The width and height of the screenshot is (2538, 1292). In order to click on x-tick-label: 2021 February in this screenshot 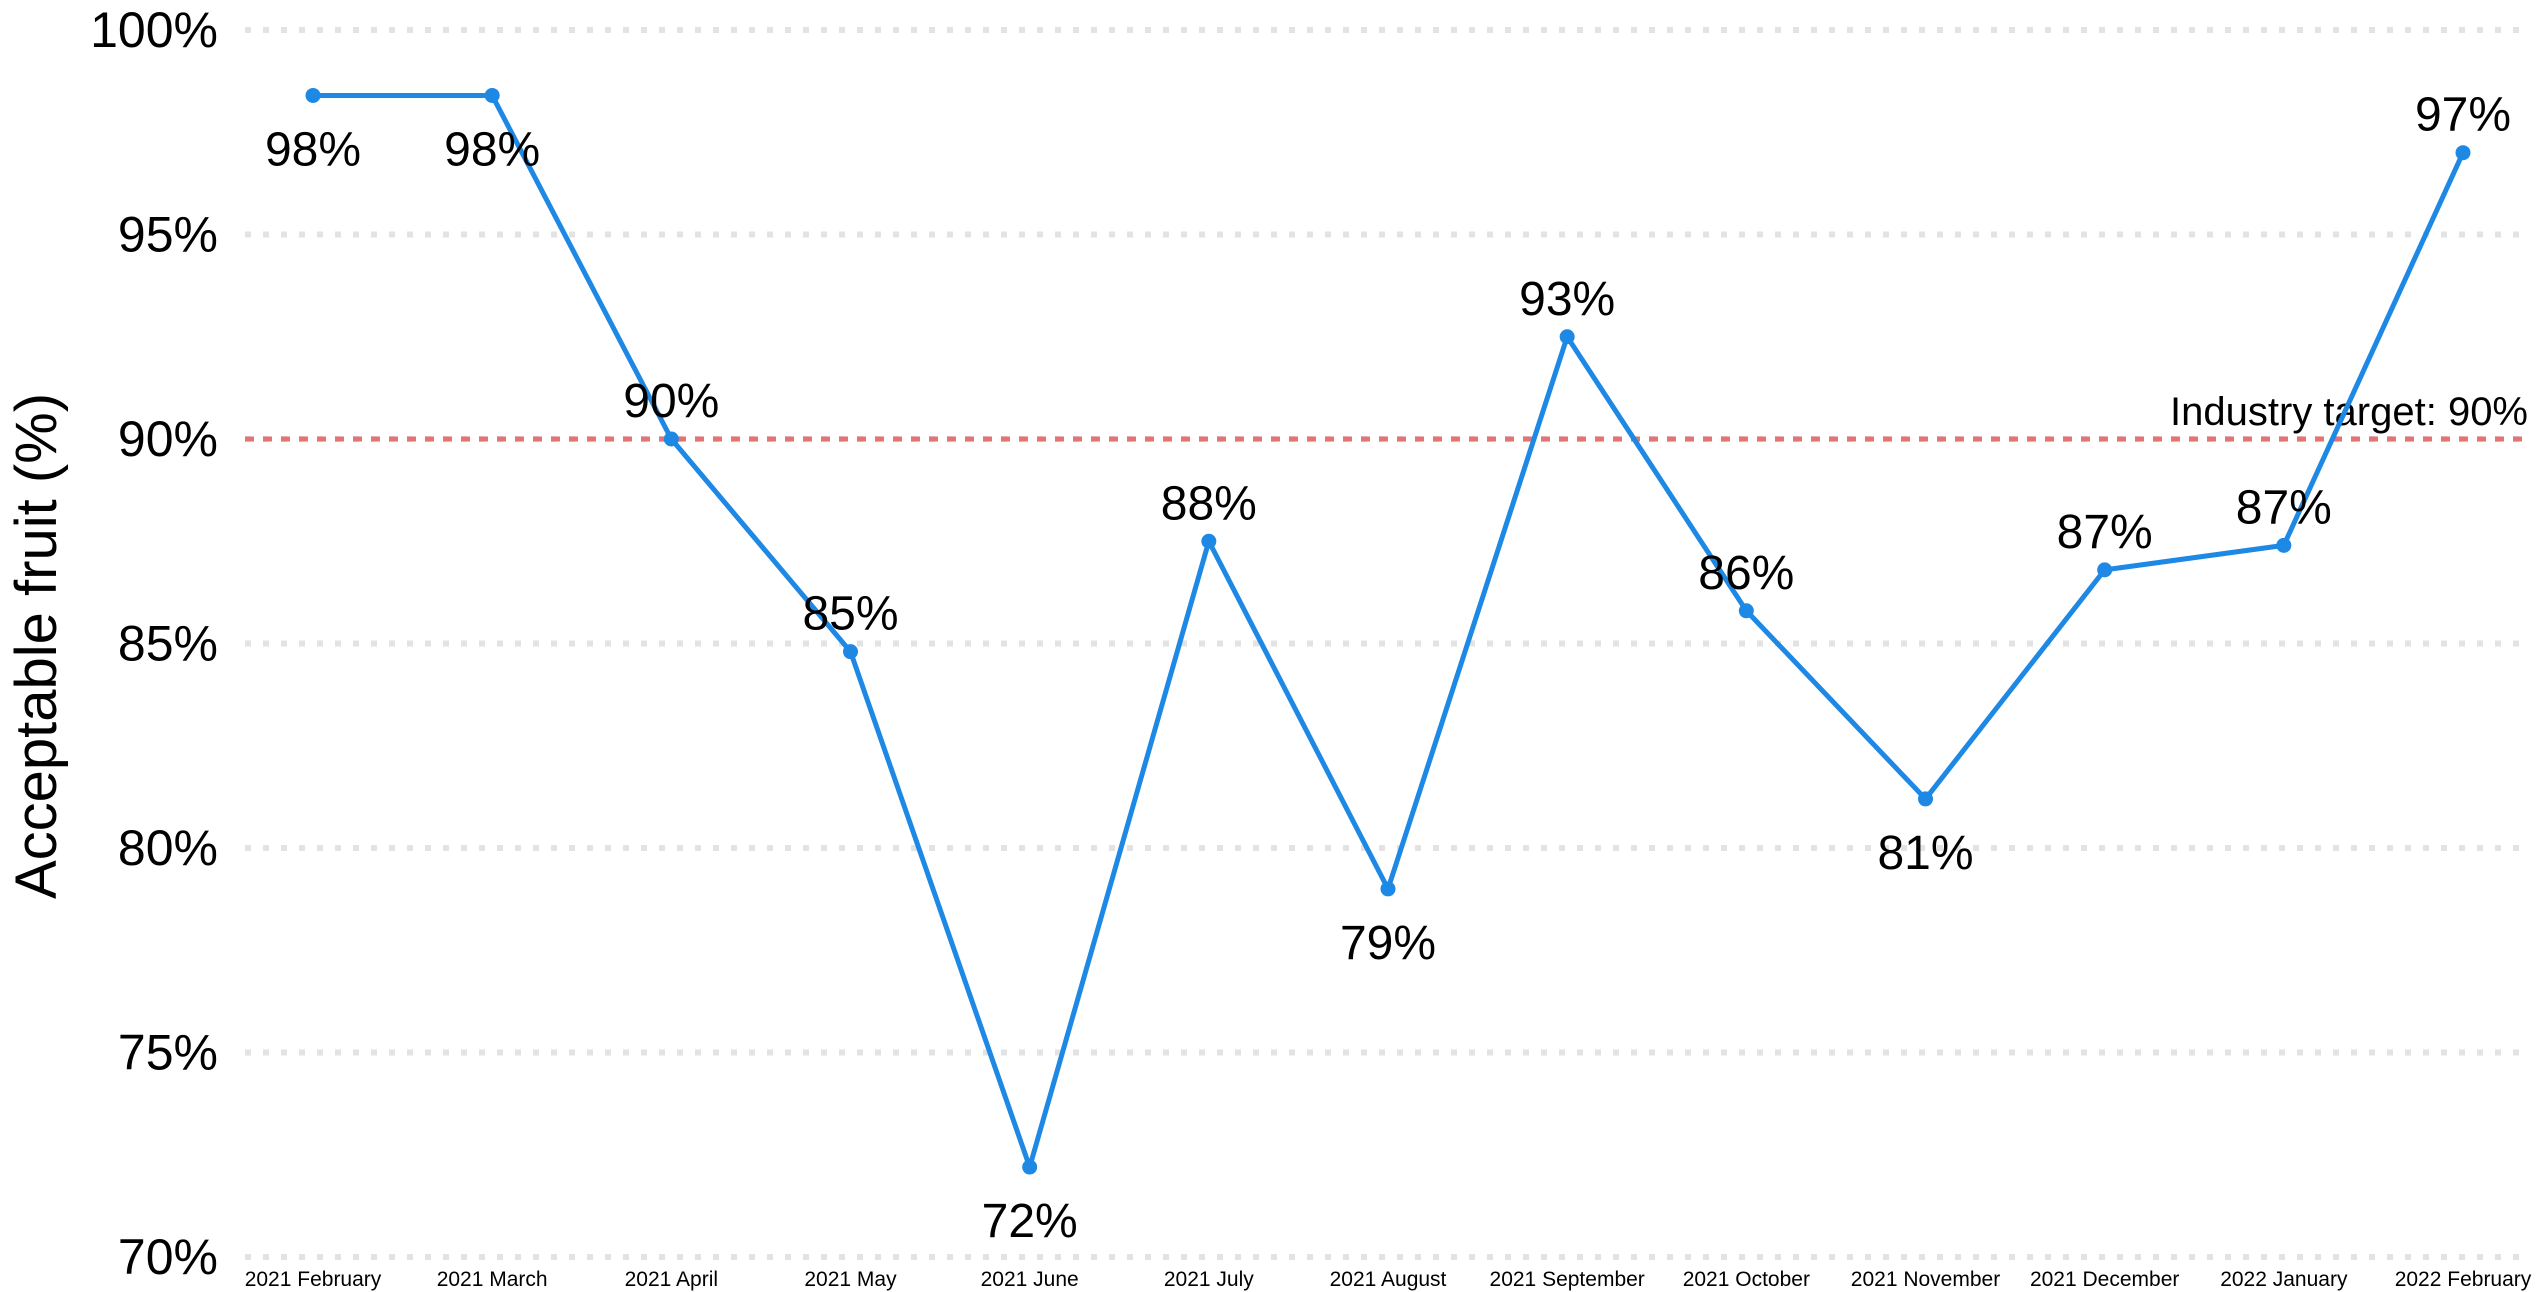, I will do `click(313, 1279)`.